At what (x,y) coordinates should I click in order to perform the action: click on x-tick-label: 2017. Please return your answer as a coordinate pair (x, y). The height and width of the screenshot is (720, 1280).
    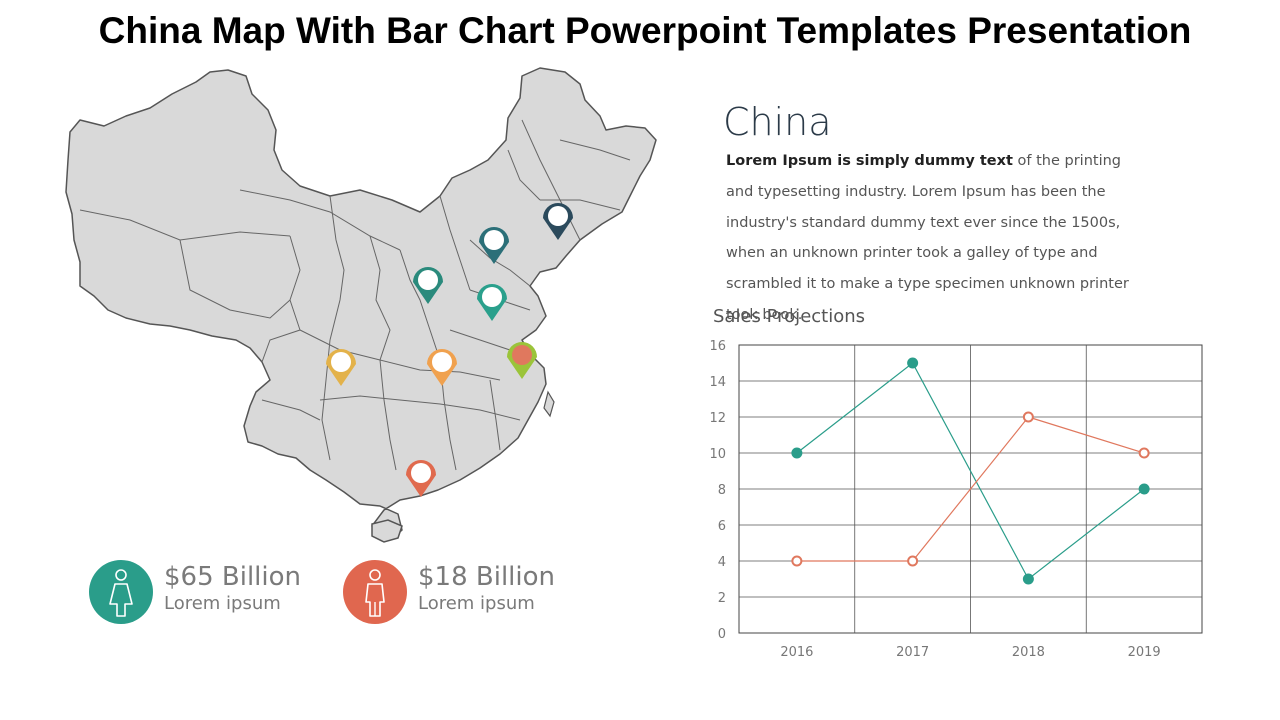
    Looking at the image, I should click on (912, 652).